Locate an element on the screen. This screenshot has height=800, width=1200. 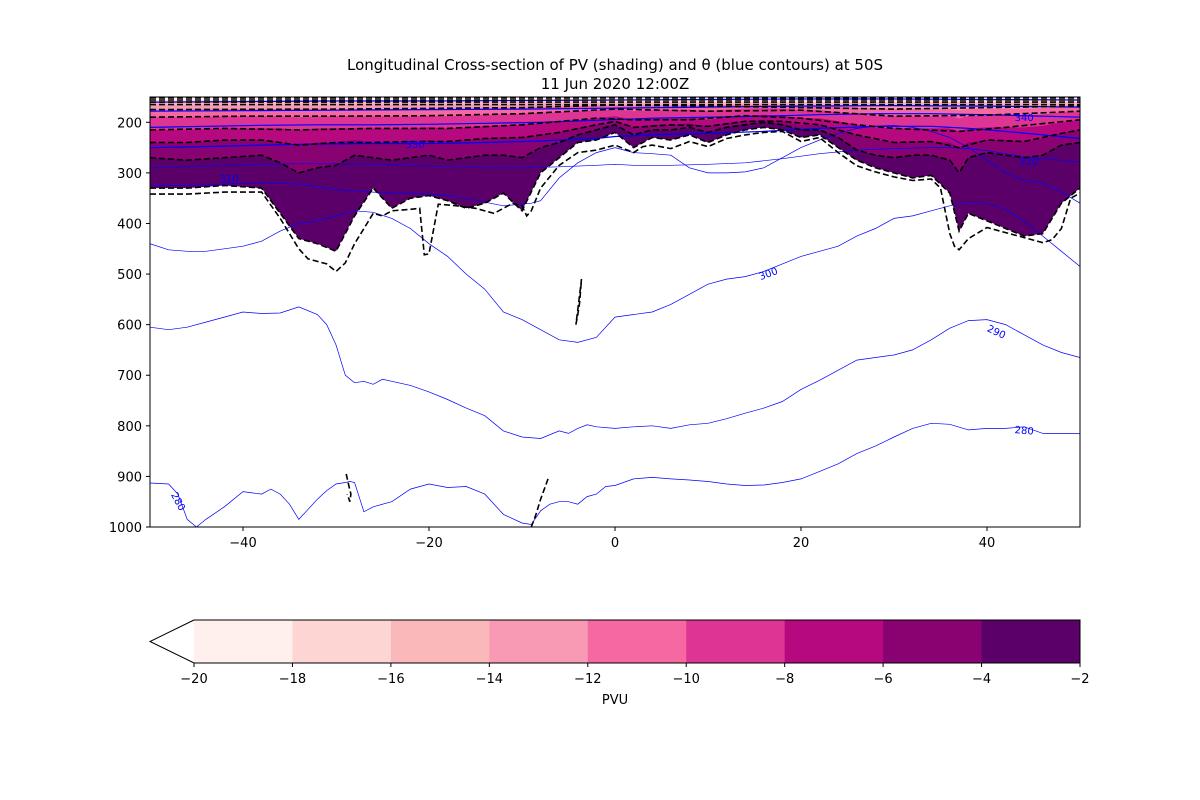
colorbar-tick-label: −12 is located at coordinates (587, 679).